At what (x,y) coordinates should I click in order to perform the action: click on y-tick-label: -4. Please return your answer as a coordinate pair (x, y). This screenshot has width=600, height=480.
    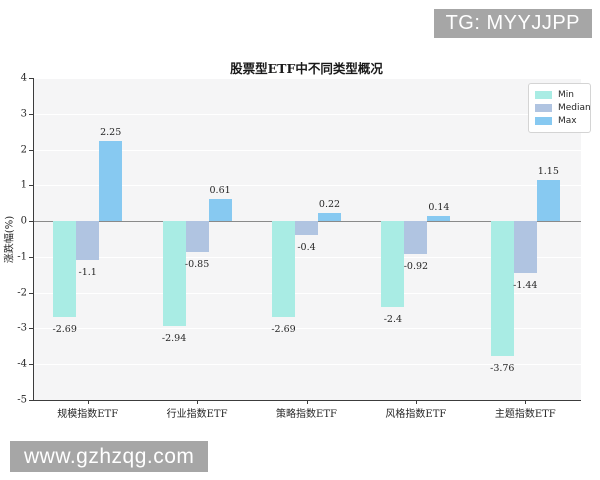
    Looking at the image, I should click on (22, 364).